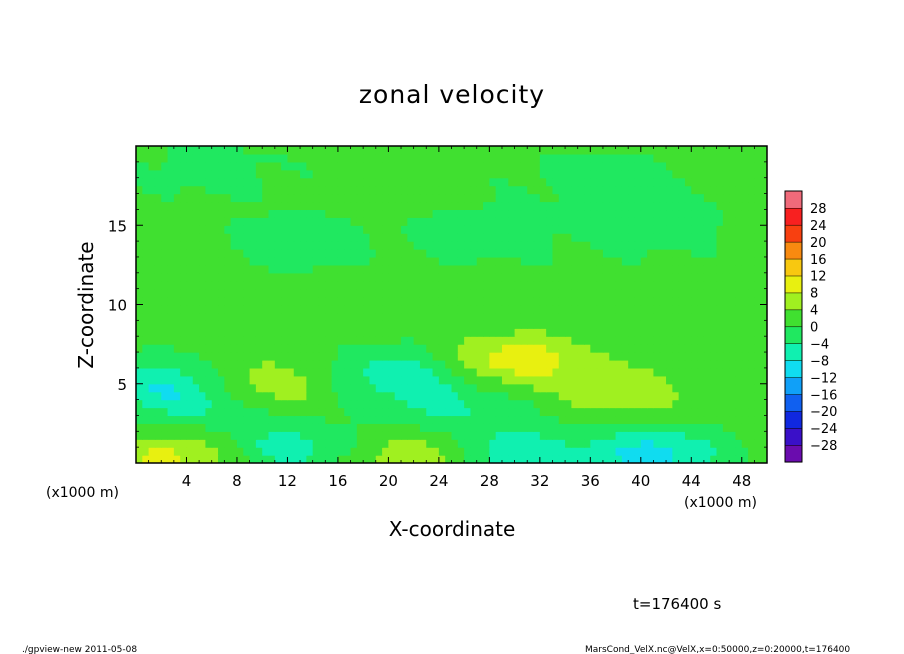 The height and width of the screenshot is (654, 904). I want to click on colorbar-label: −12, so click(823, 378).